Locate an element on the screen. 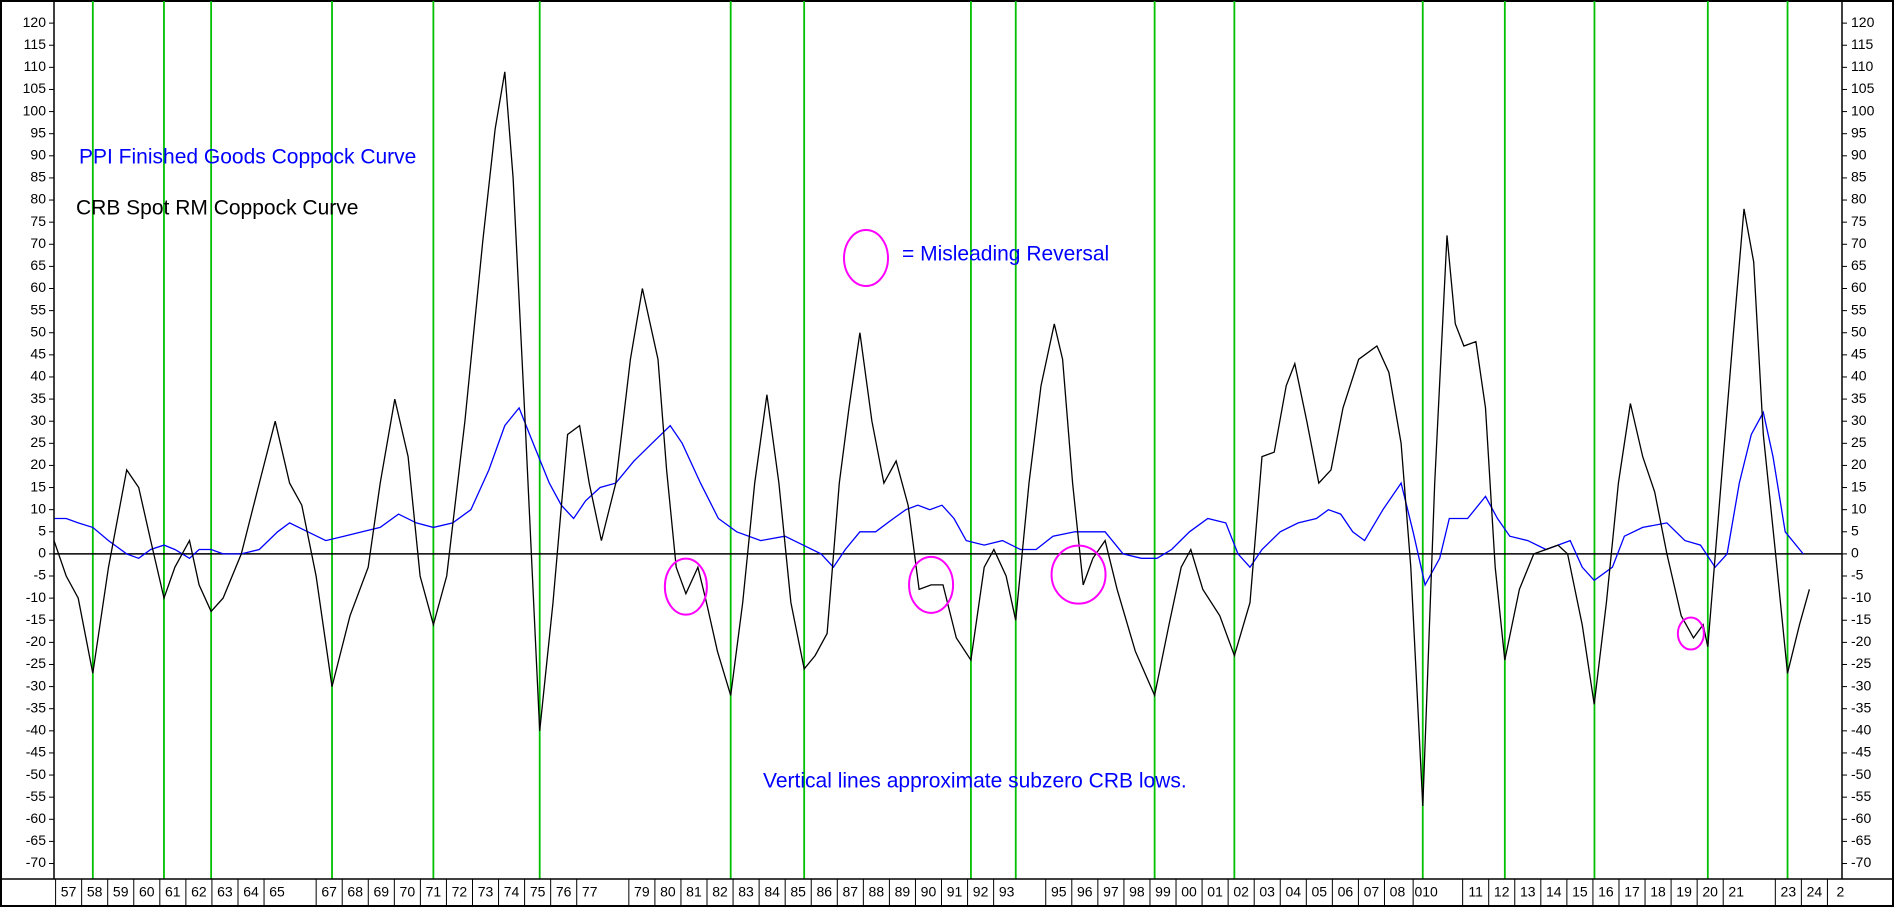  x-tick-label: 96 is located at coordinates (1085, 892).